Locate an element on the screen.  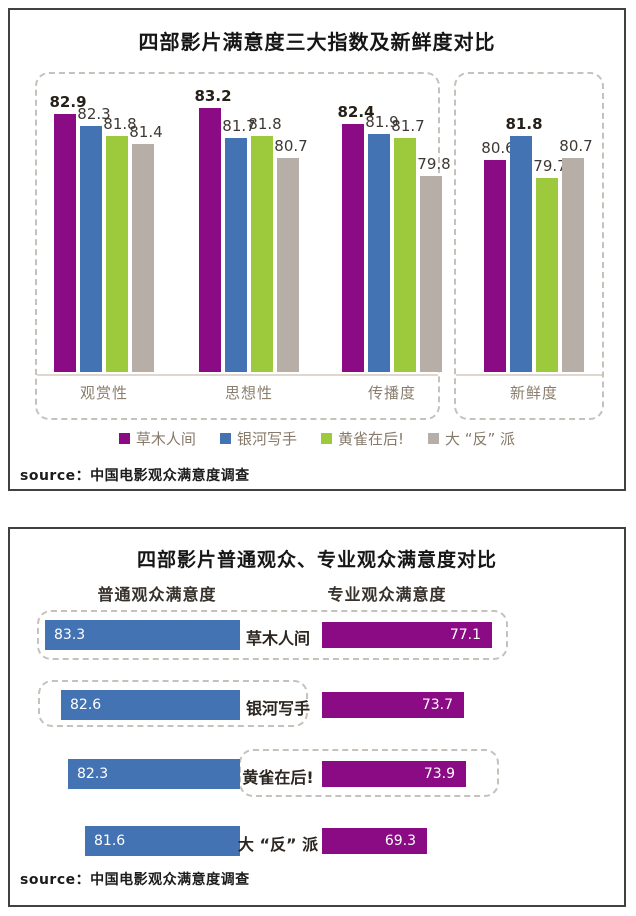
film-label-草木人间: 草木人间 is located at coordinates (278, 638).